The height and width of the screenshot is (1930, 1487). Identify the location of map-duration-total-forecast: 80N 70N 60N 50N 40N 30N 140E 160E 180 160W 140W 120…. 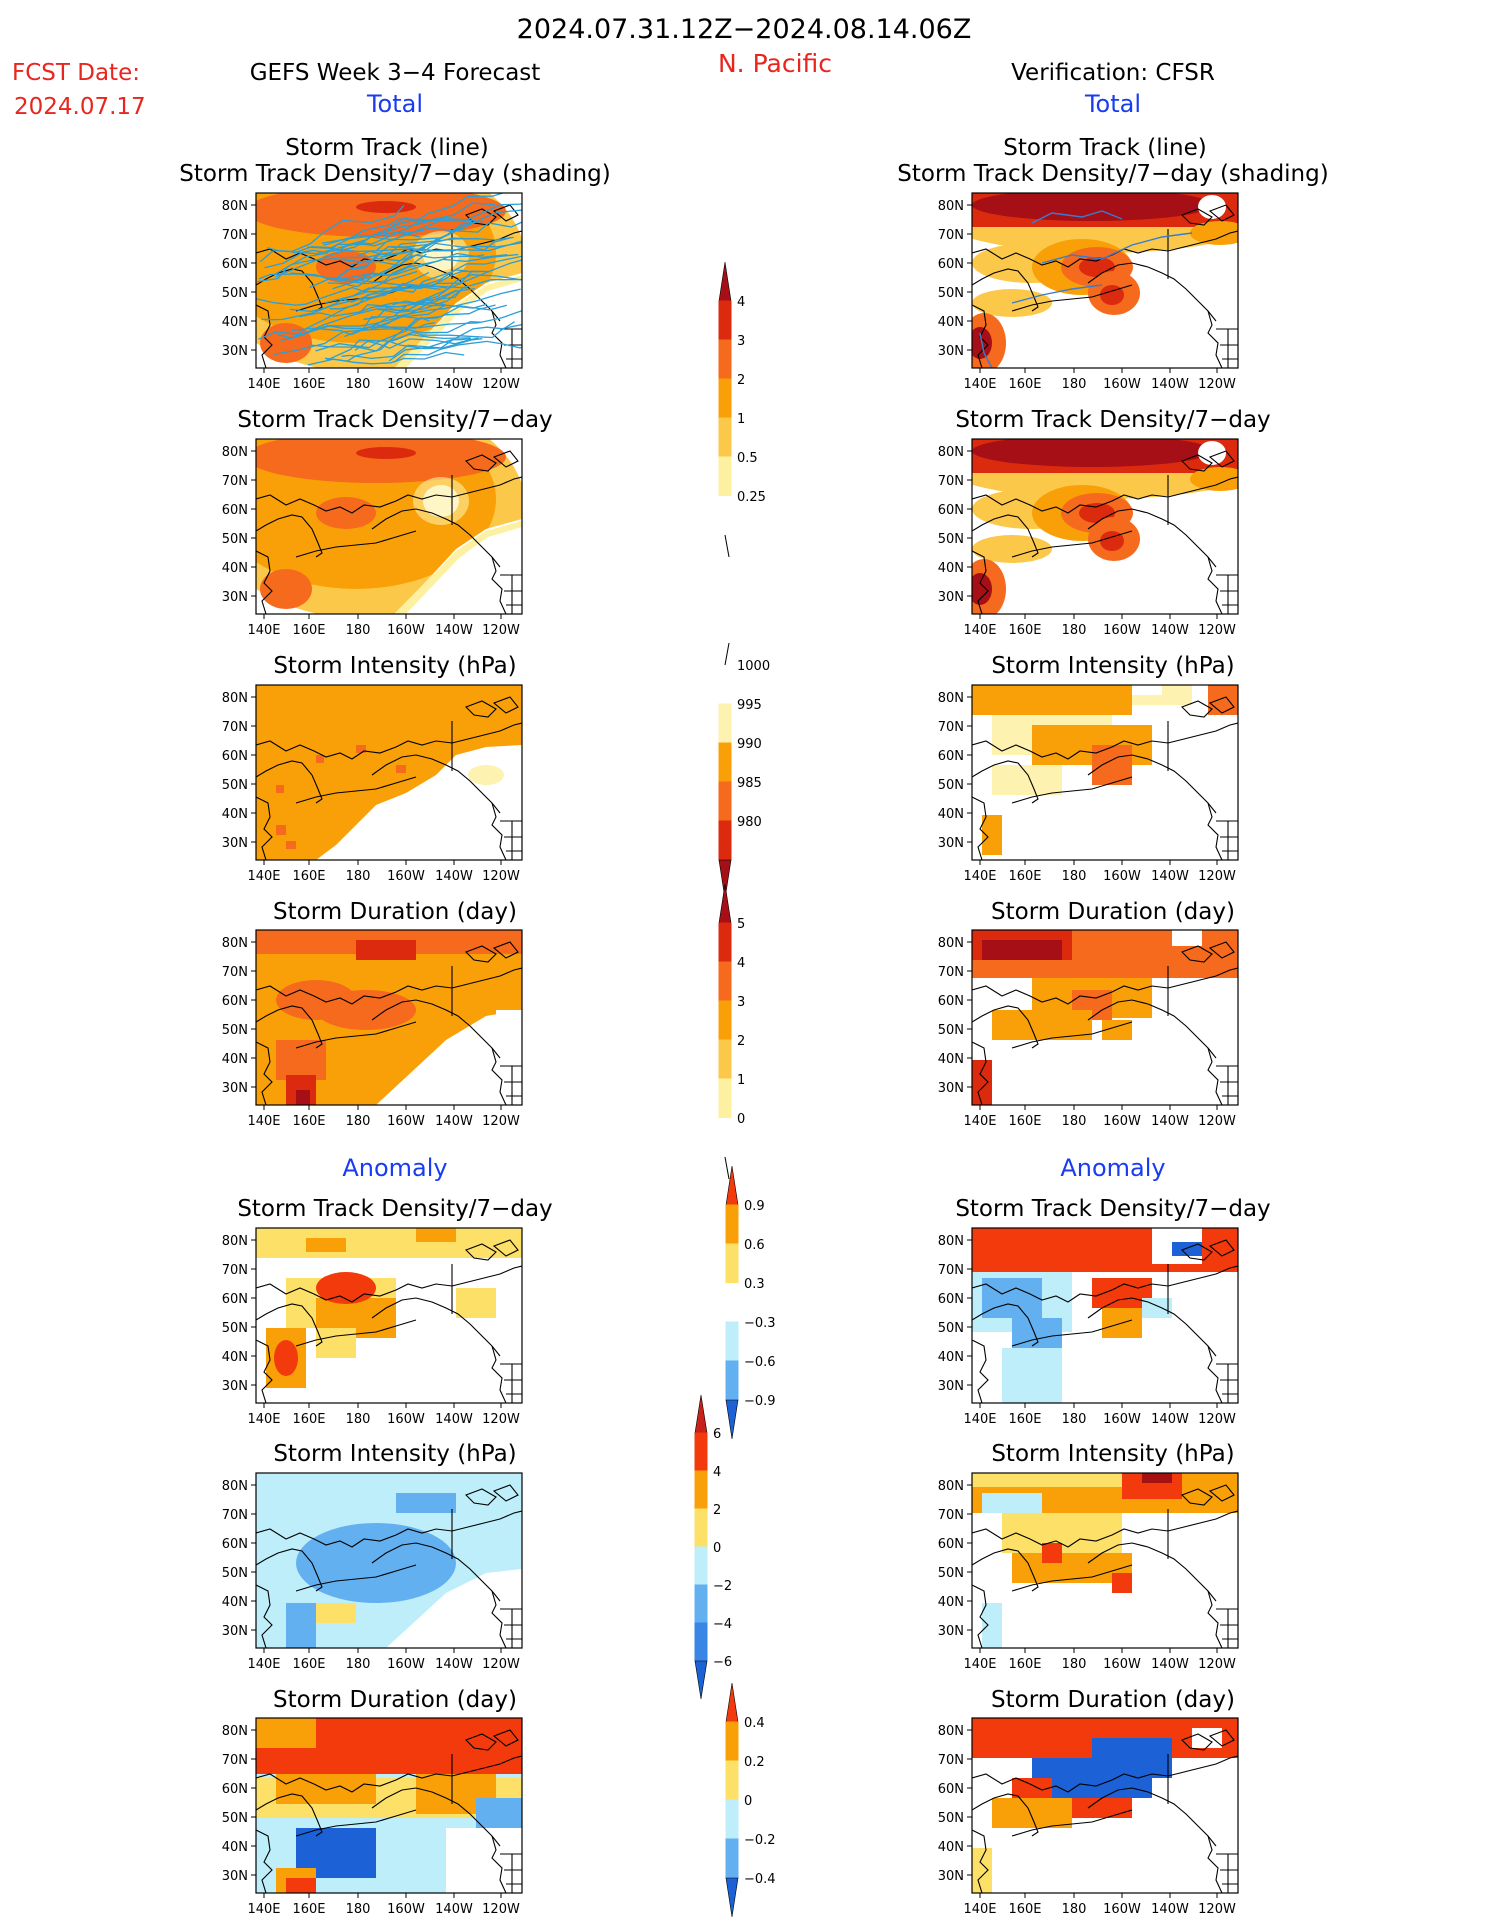
(372, 1029).